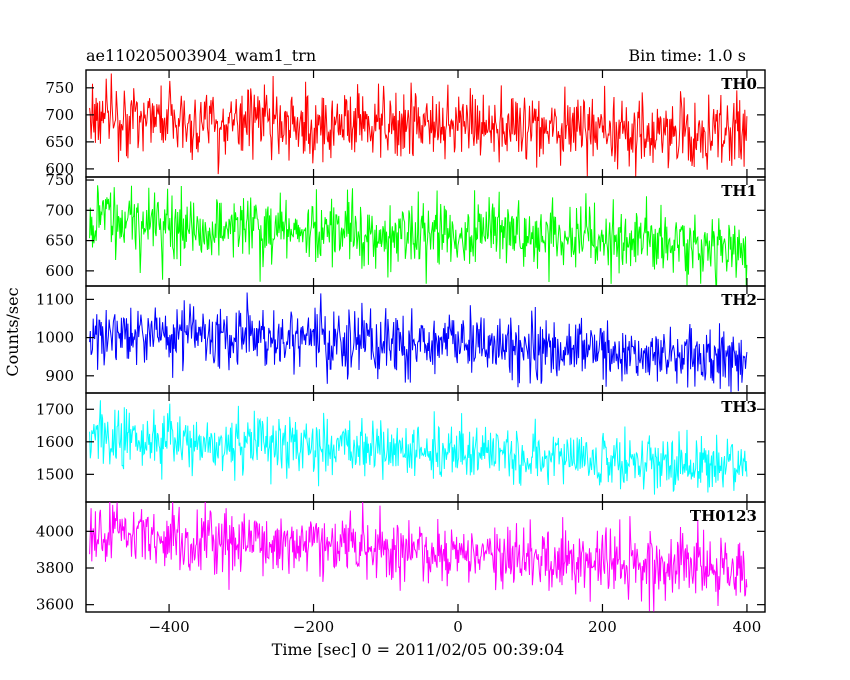 This screenshot has width=850, height=680. Describe the element at coordinates (602, 627) in the screenshot. I see `x-tick-label: 200` at that location.